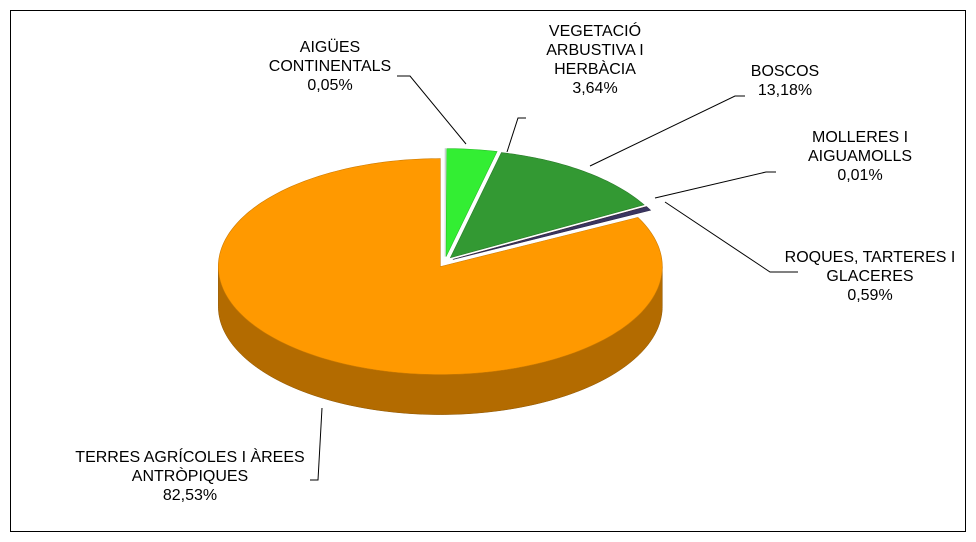 The image size is (976, 542). I want to click on data-label: AIGÜES CONTINENTALS 0,05%, so click(330, 66).